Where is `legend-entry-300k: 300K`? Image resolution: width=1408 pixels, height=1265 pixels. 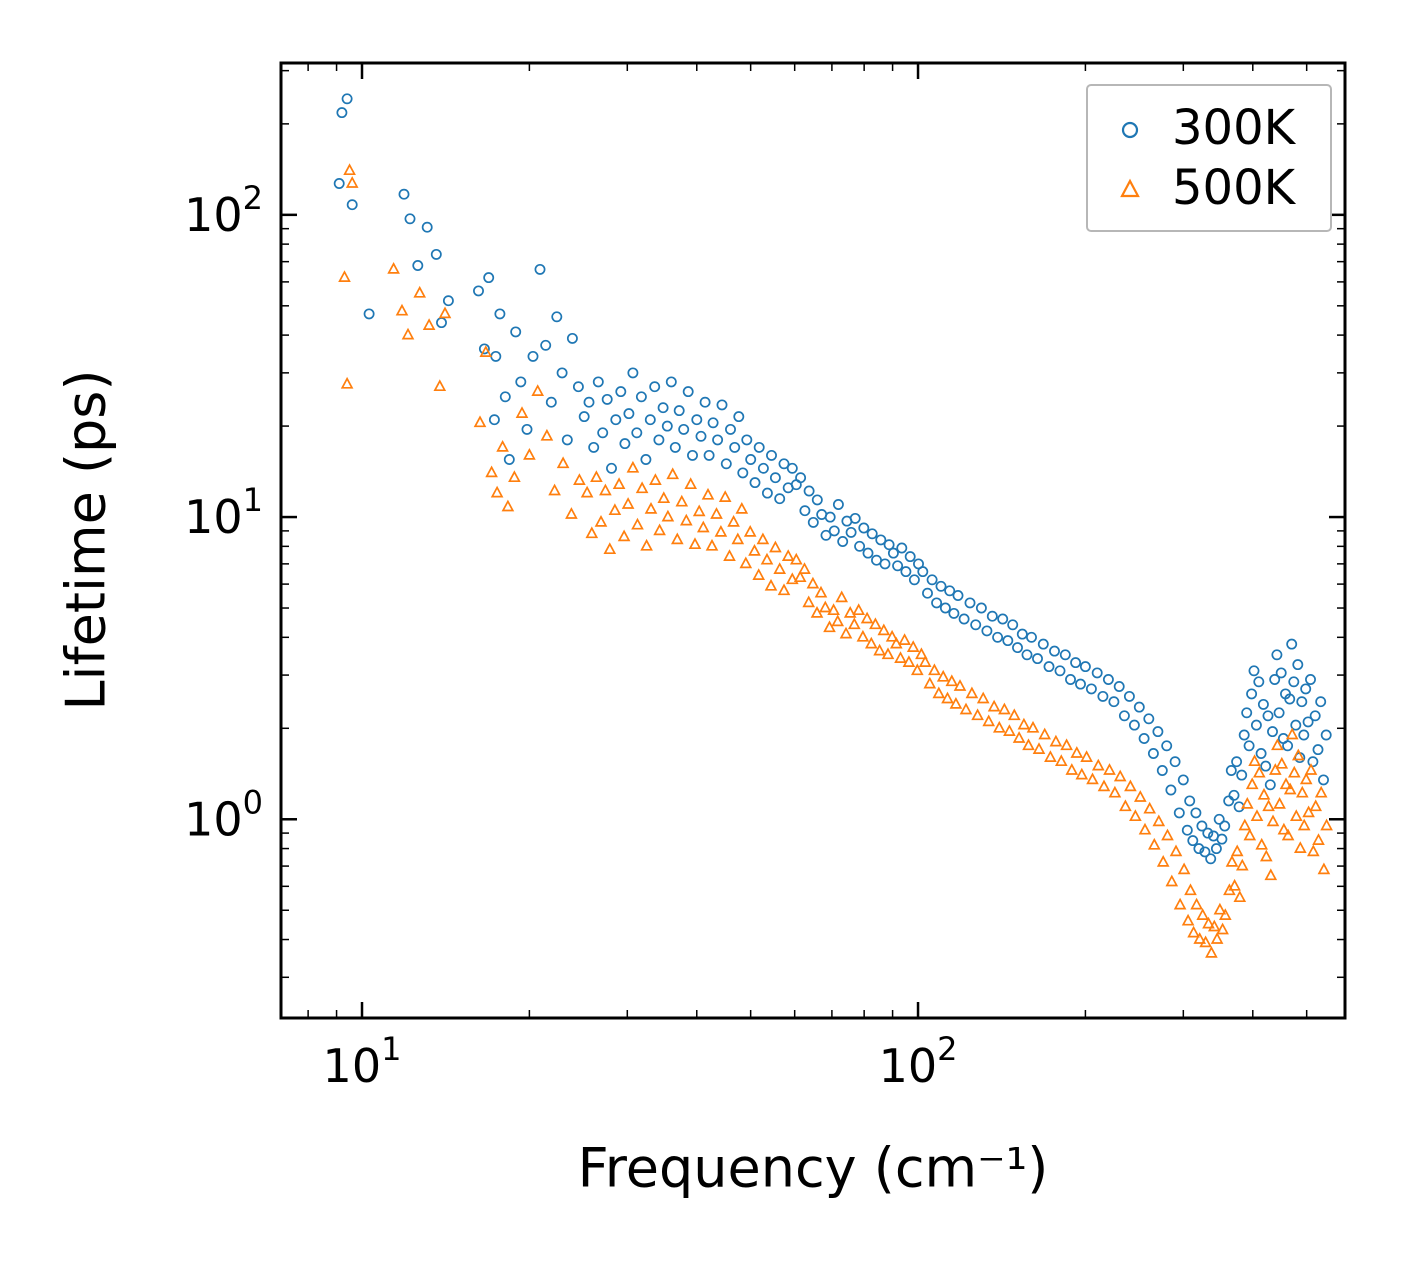 legend-entry-300k: 300K is located at coordinates (1216, 128).